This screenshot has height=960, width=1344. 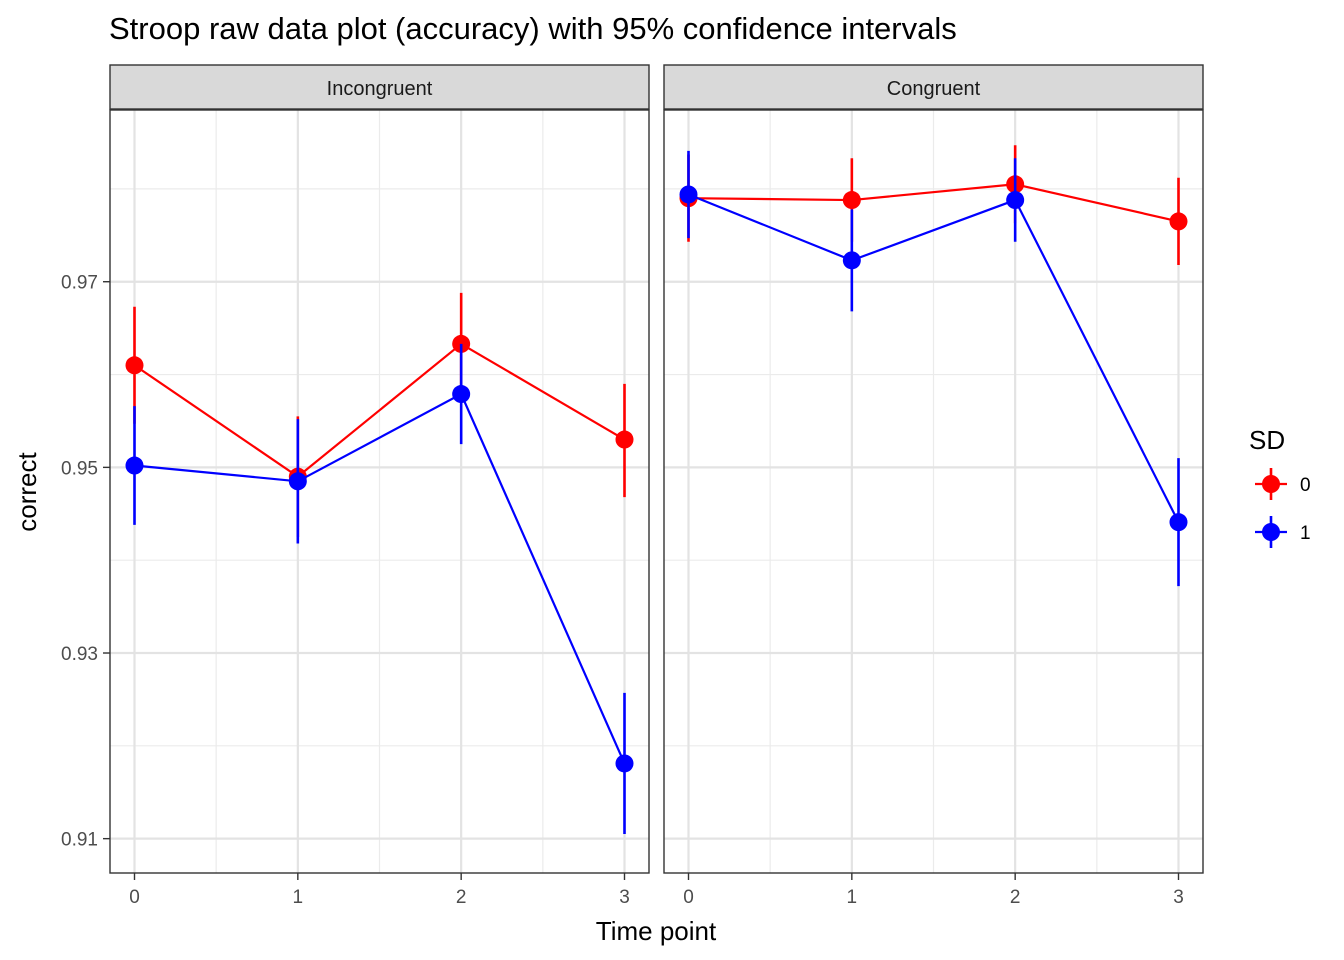 What do you see at coordinates (1305, 485) in the screenshot?
I see `legend-label: 0` at bounding box center [1305, 485].